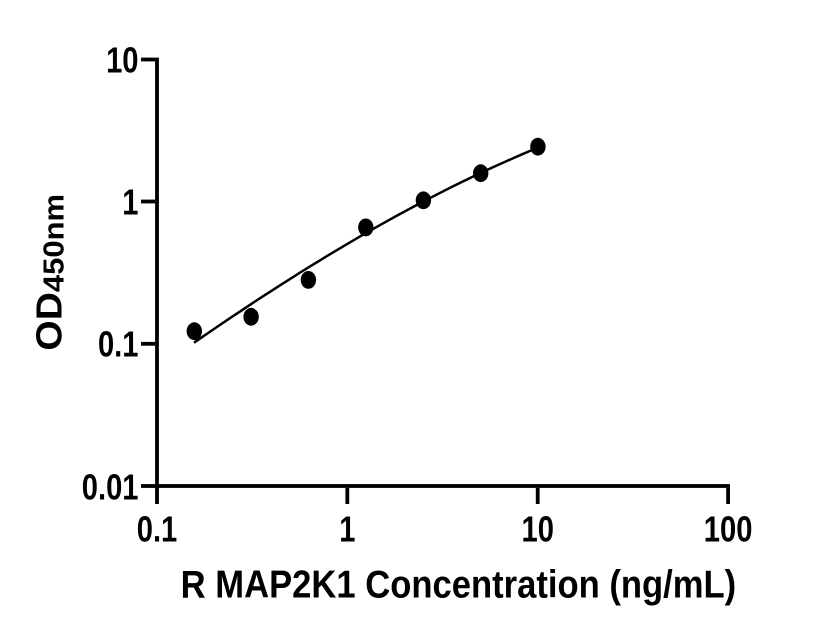  I want to click on svg-text: 100, so click(728, 529).